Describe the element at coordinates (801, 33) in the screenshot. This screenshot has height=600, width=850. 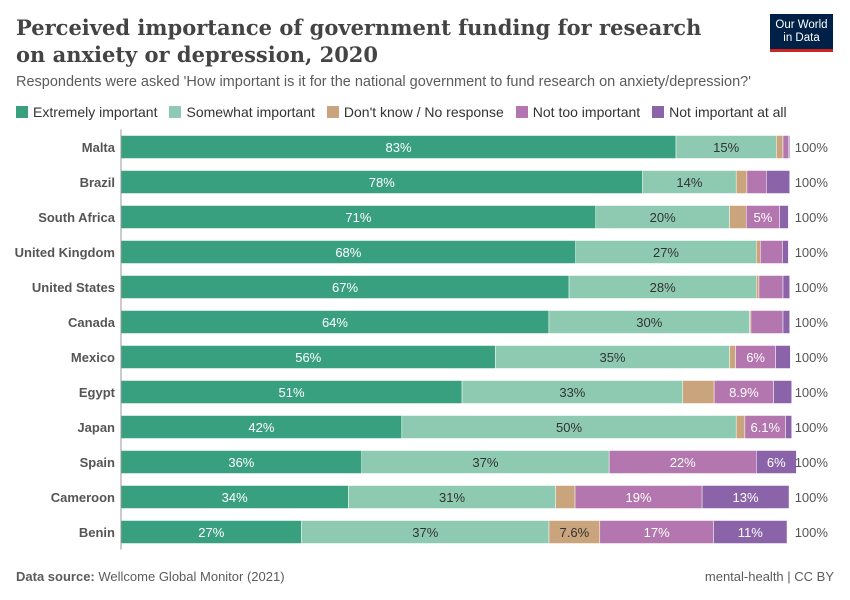
I see `owid-logo: Our World in Data` at that location.